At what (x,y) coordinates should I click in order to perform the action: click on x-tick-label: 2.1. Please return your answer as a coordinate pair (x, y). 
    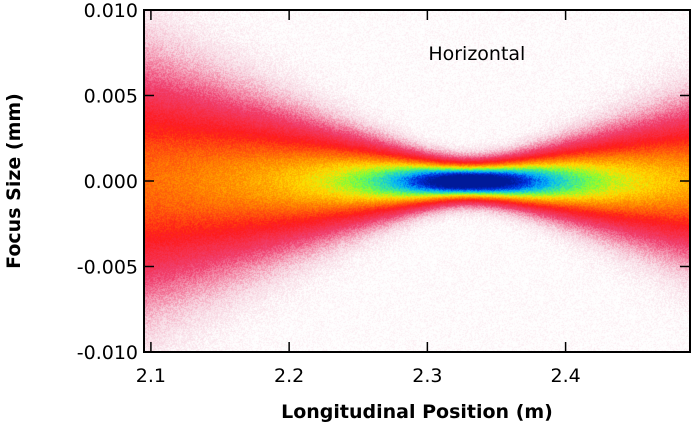
    Looking at the image, I should click on (151, 376).